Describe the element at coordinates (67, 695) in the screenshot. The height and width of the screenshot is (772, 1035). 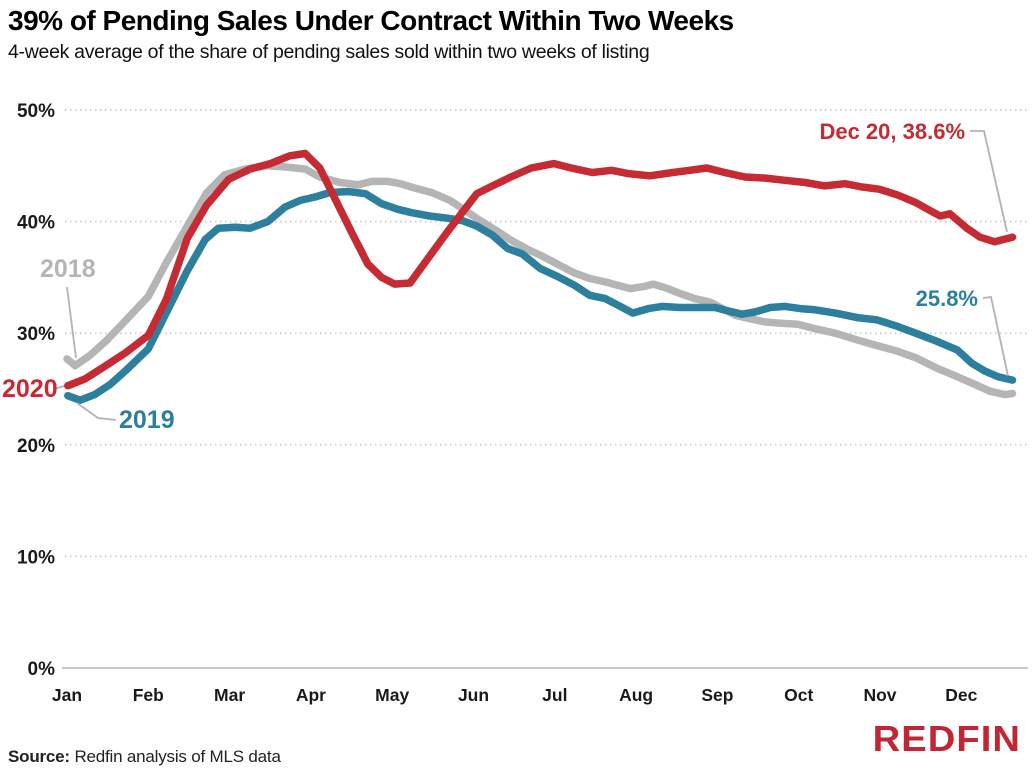
I see `x-tick-label-Jan: Jan` at that location.